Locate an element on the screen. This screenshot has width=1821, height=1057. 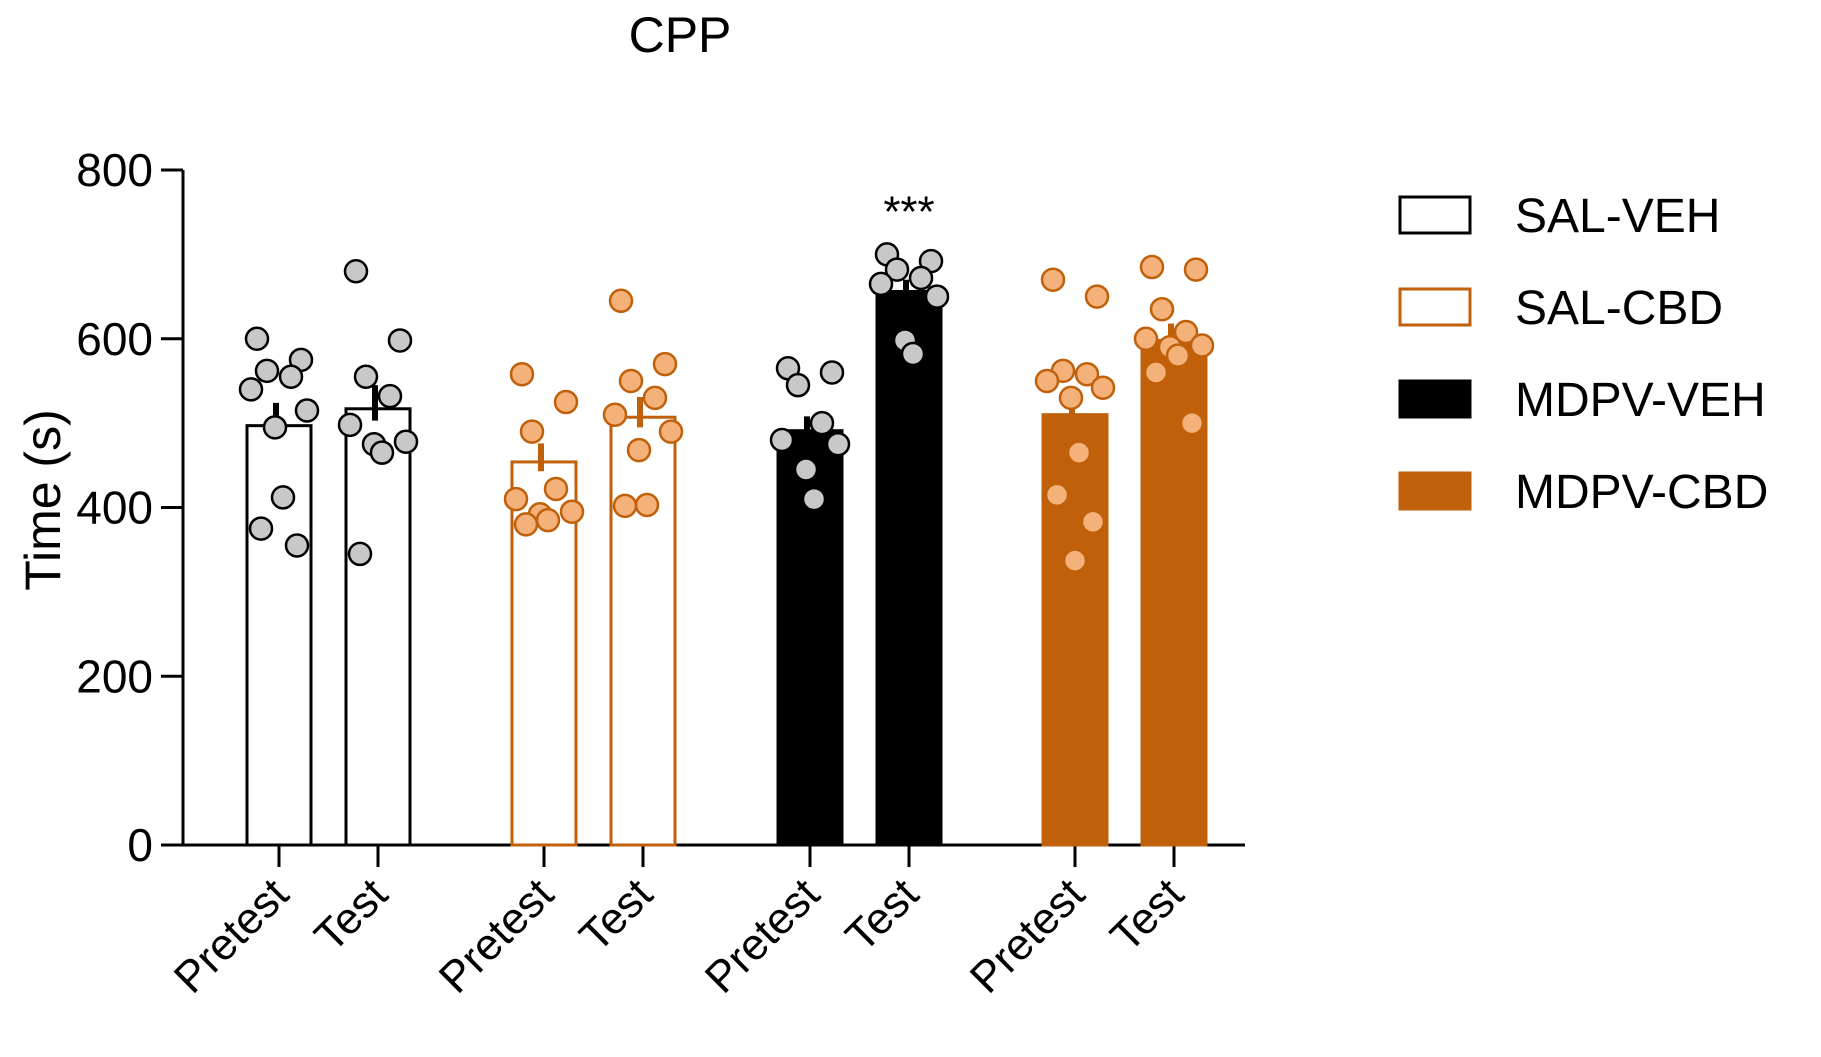
legend: SAL-VEH SAL-CBD MDPV-VEH MDPV-CBD is located at coordinates (1583, 354).